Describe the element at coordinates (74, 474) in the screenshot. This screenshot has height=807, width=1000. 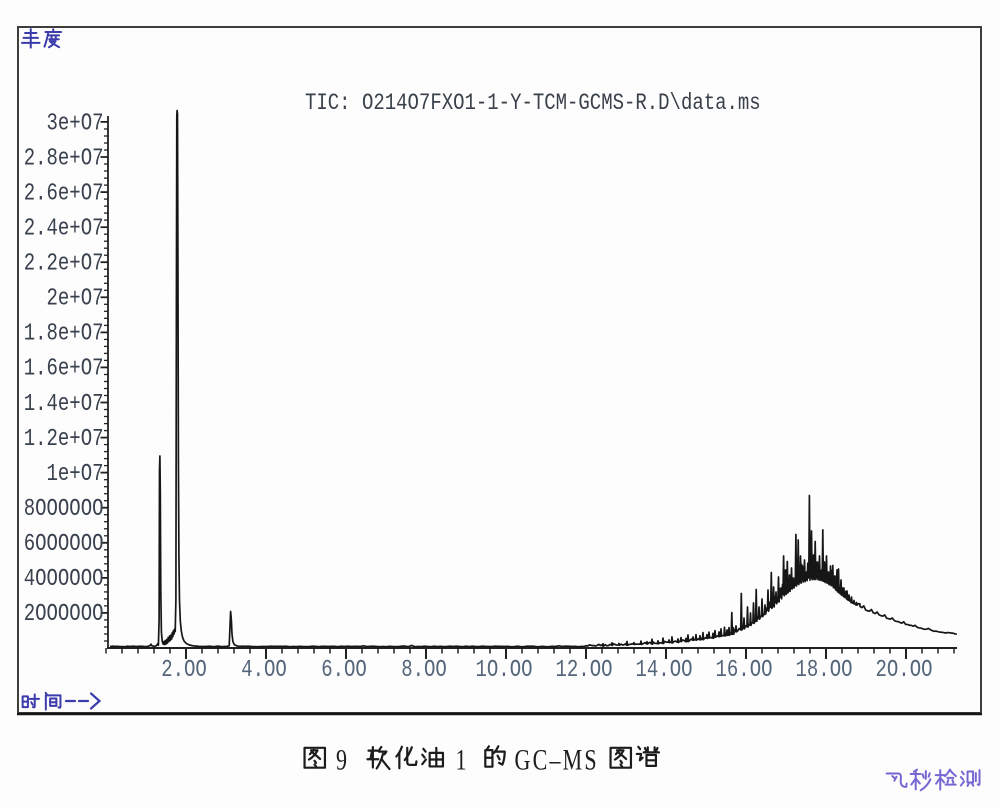
I see `svg-text: 1e+O7` at that location.